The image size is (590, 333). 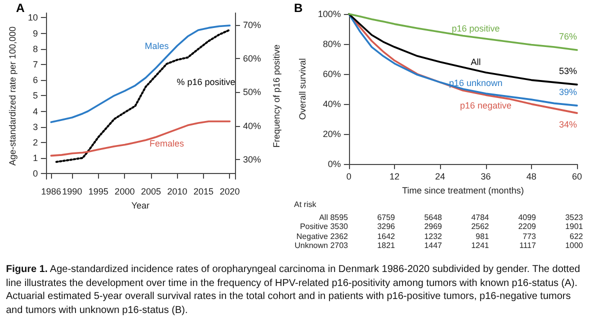 What do you see at coordinates (331, 134) in the screenshot?
I see `y-tick-label: 20%` at bounding box center [331, 134].